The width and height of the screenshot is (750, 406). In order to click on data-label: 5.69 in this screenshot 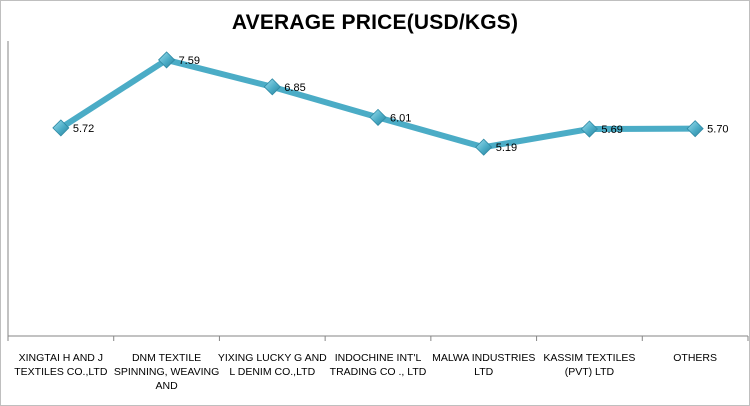, I will do `click(611, 130)`.